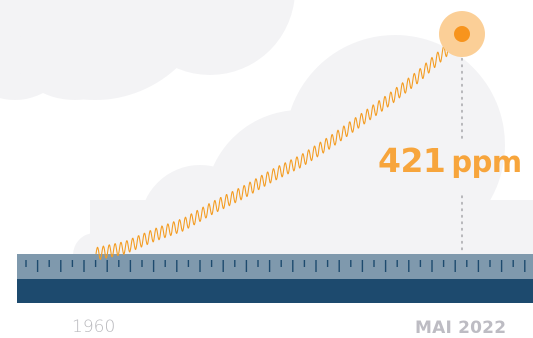 This screenshot has height=338, width=533. Describe the element at coordinates (486, 162) in the screenshot. I see `current-value-unit: ppm` at that location.